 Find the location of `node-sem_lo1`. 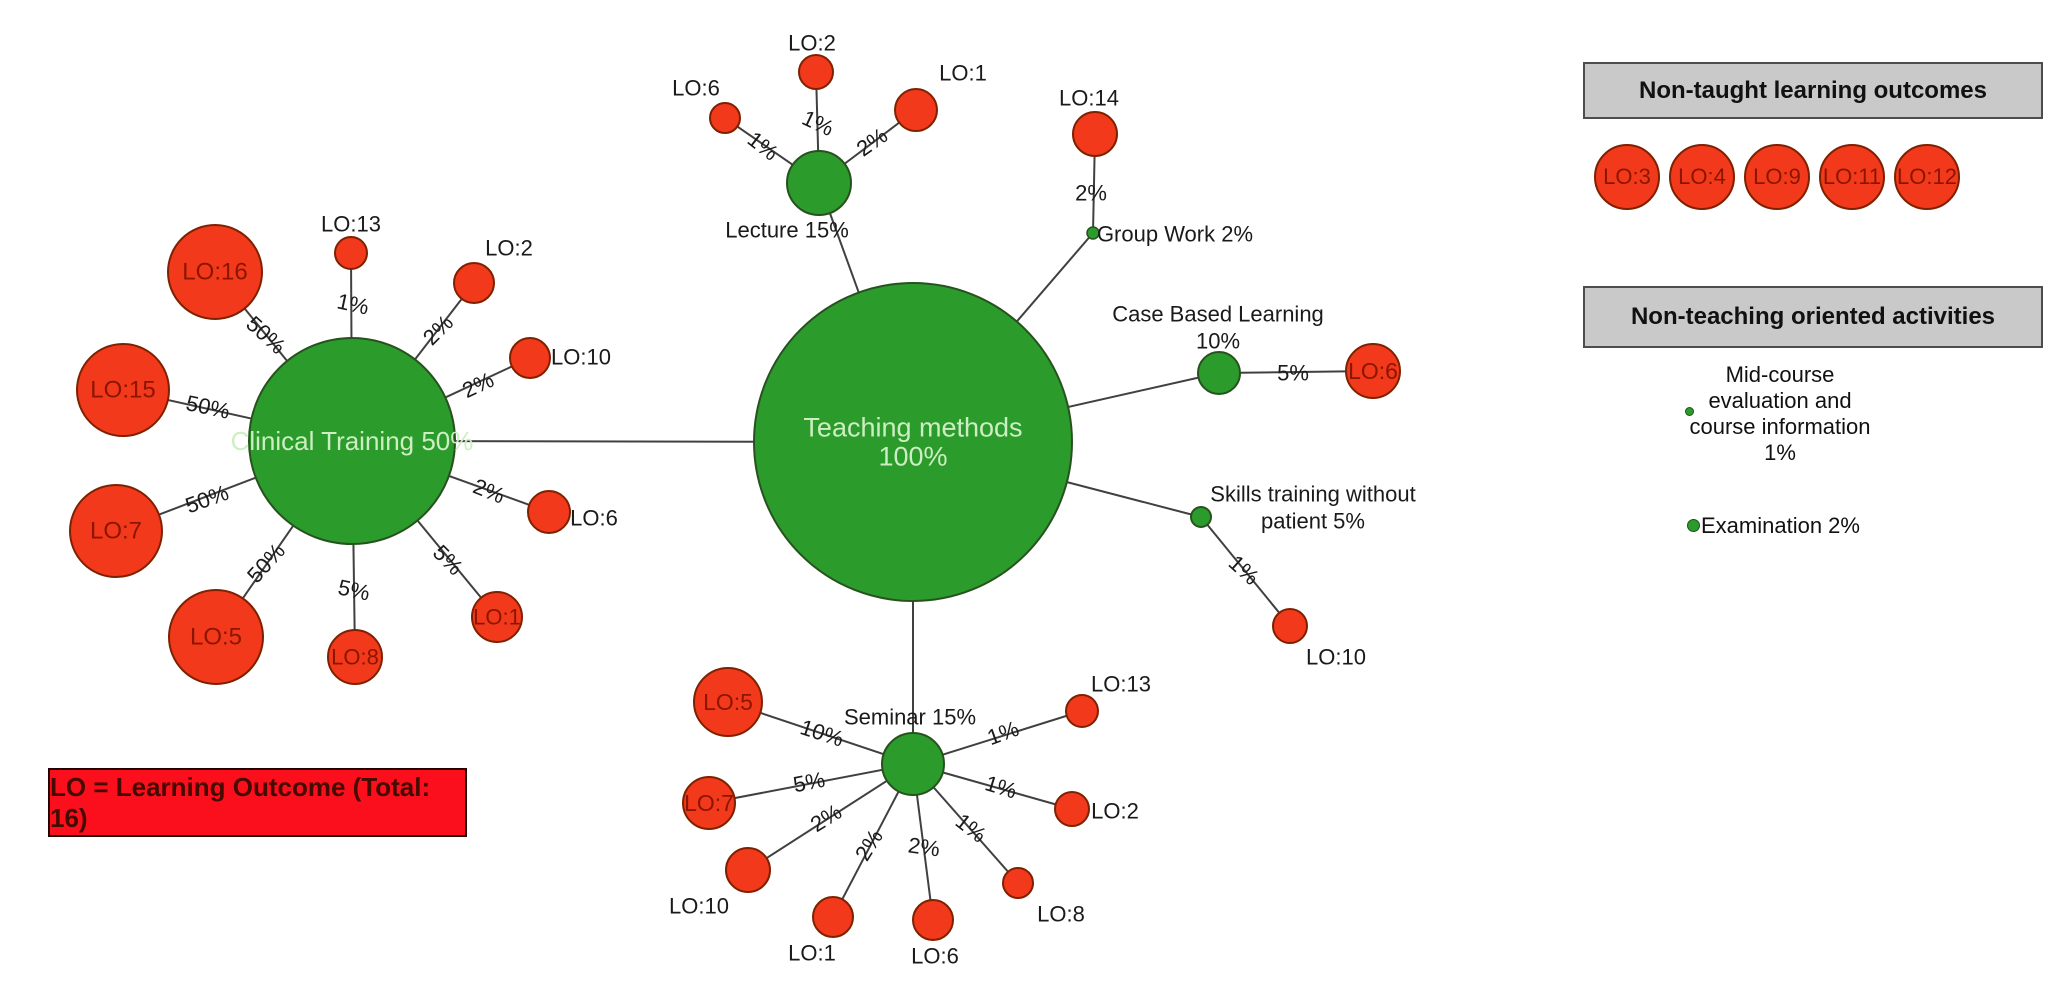

node-sem_lo1 is located at coordinates (833, 917).